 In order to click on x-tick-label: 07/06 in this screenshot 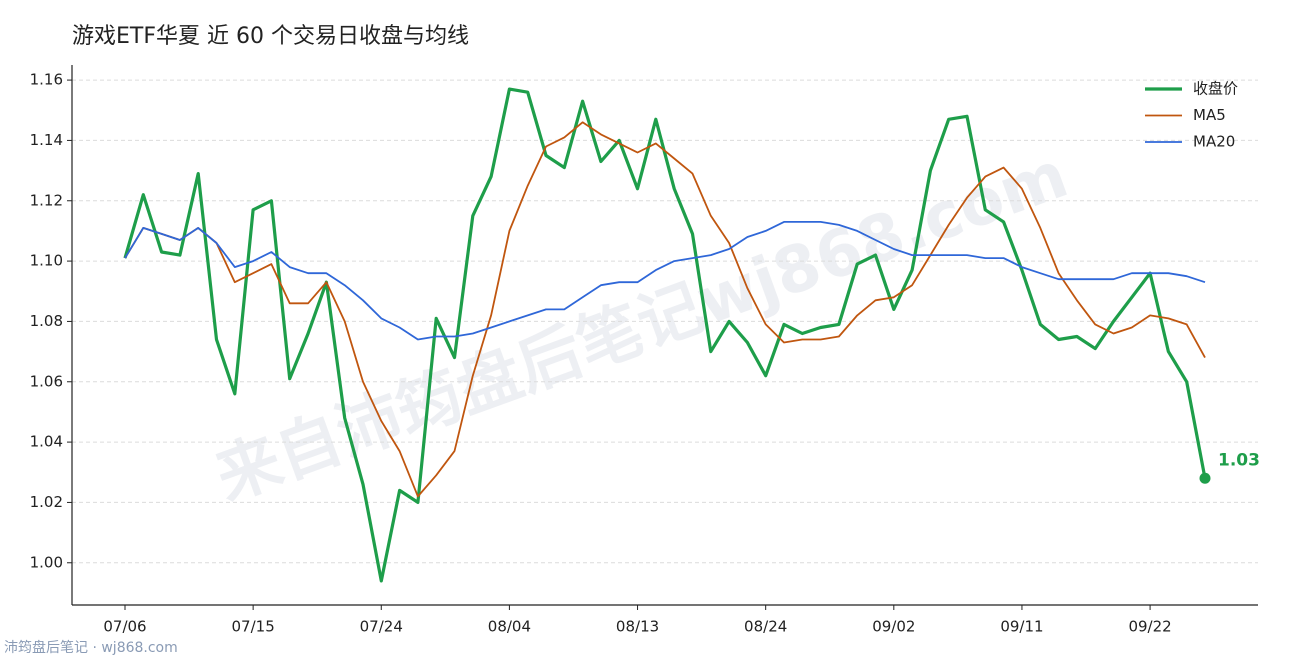, I will do `click(124, 627)`.